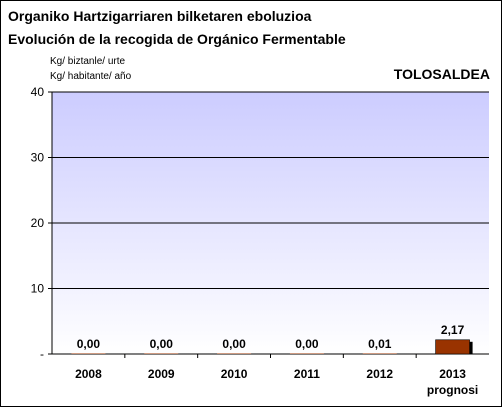 This screenshot has width=502, height=407. Describe the element at coordinates (88, 353) in the screenshot. I see `bar-2008` at that location.